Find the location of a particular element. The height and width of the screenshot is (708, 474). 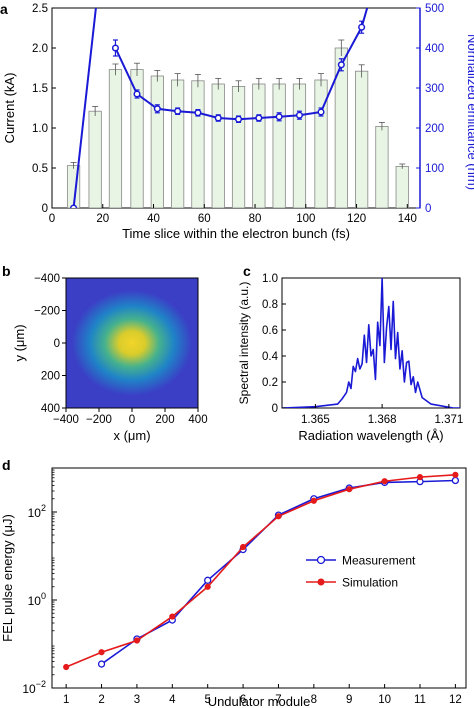

x-tick-label: 7 is located at coordinates (278, 700).